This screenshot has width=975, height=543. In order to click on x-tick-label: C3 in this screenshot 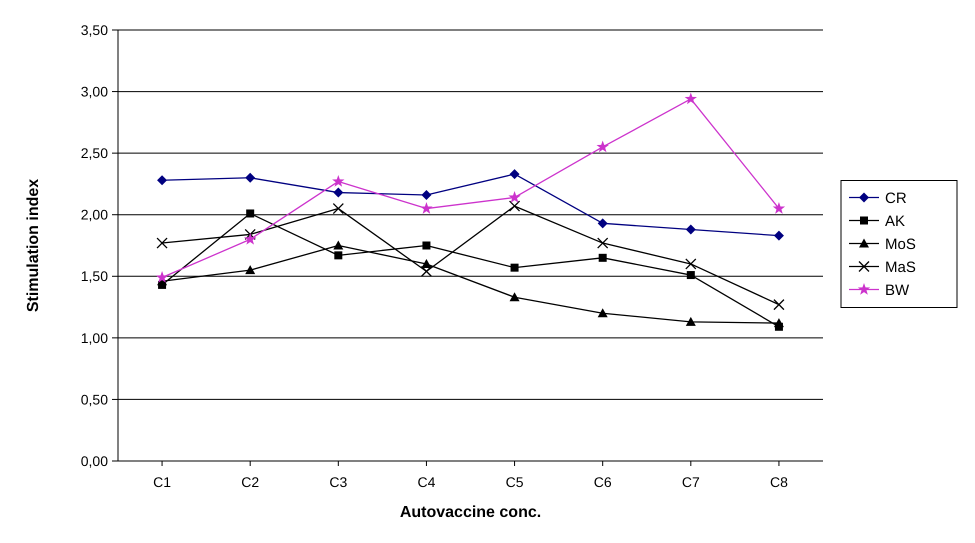, I will do `click(338, 482)`.